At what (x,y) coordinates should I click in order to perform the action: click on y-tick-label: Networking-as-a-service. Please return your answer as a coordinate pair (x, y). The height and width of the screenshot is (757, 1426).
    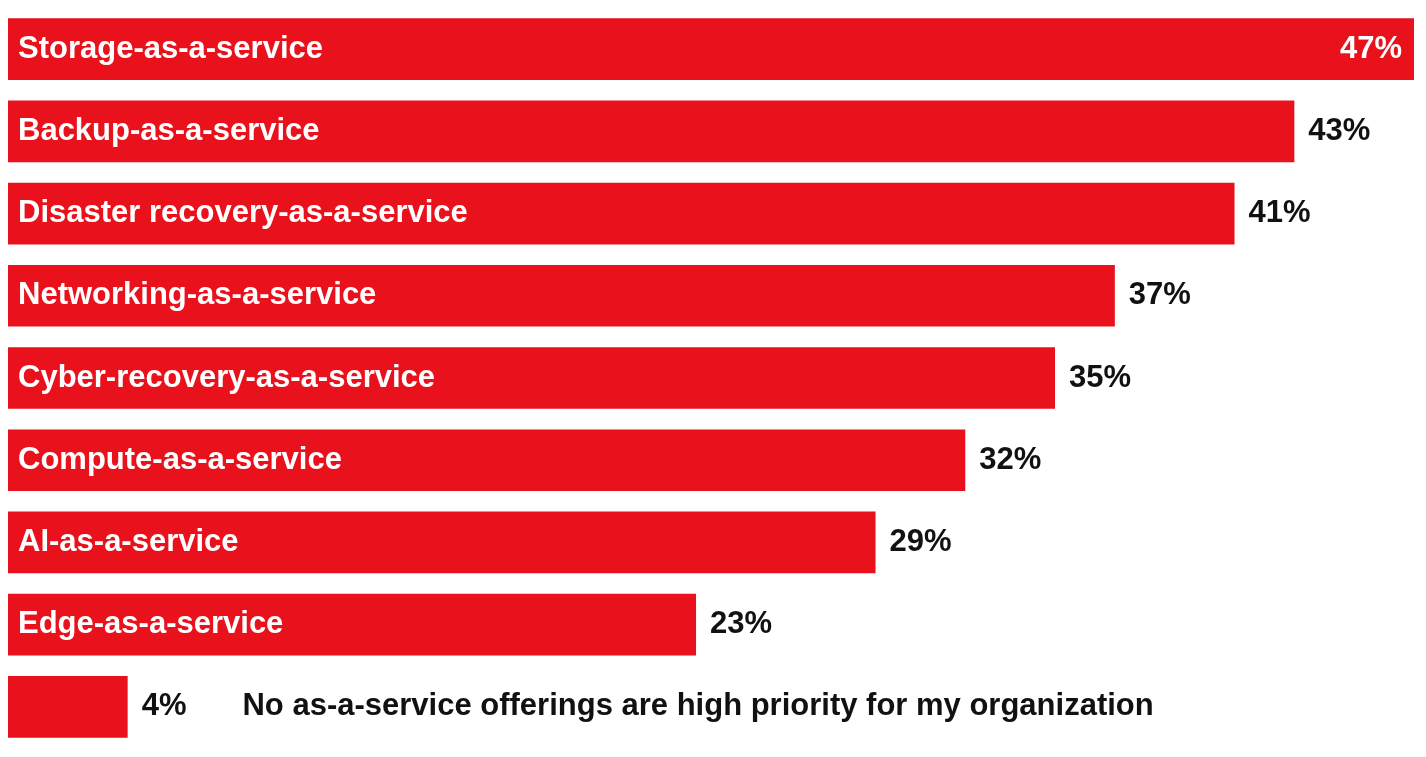
    Looking at the image, I should click on (197, 294).